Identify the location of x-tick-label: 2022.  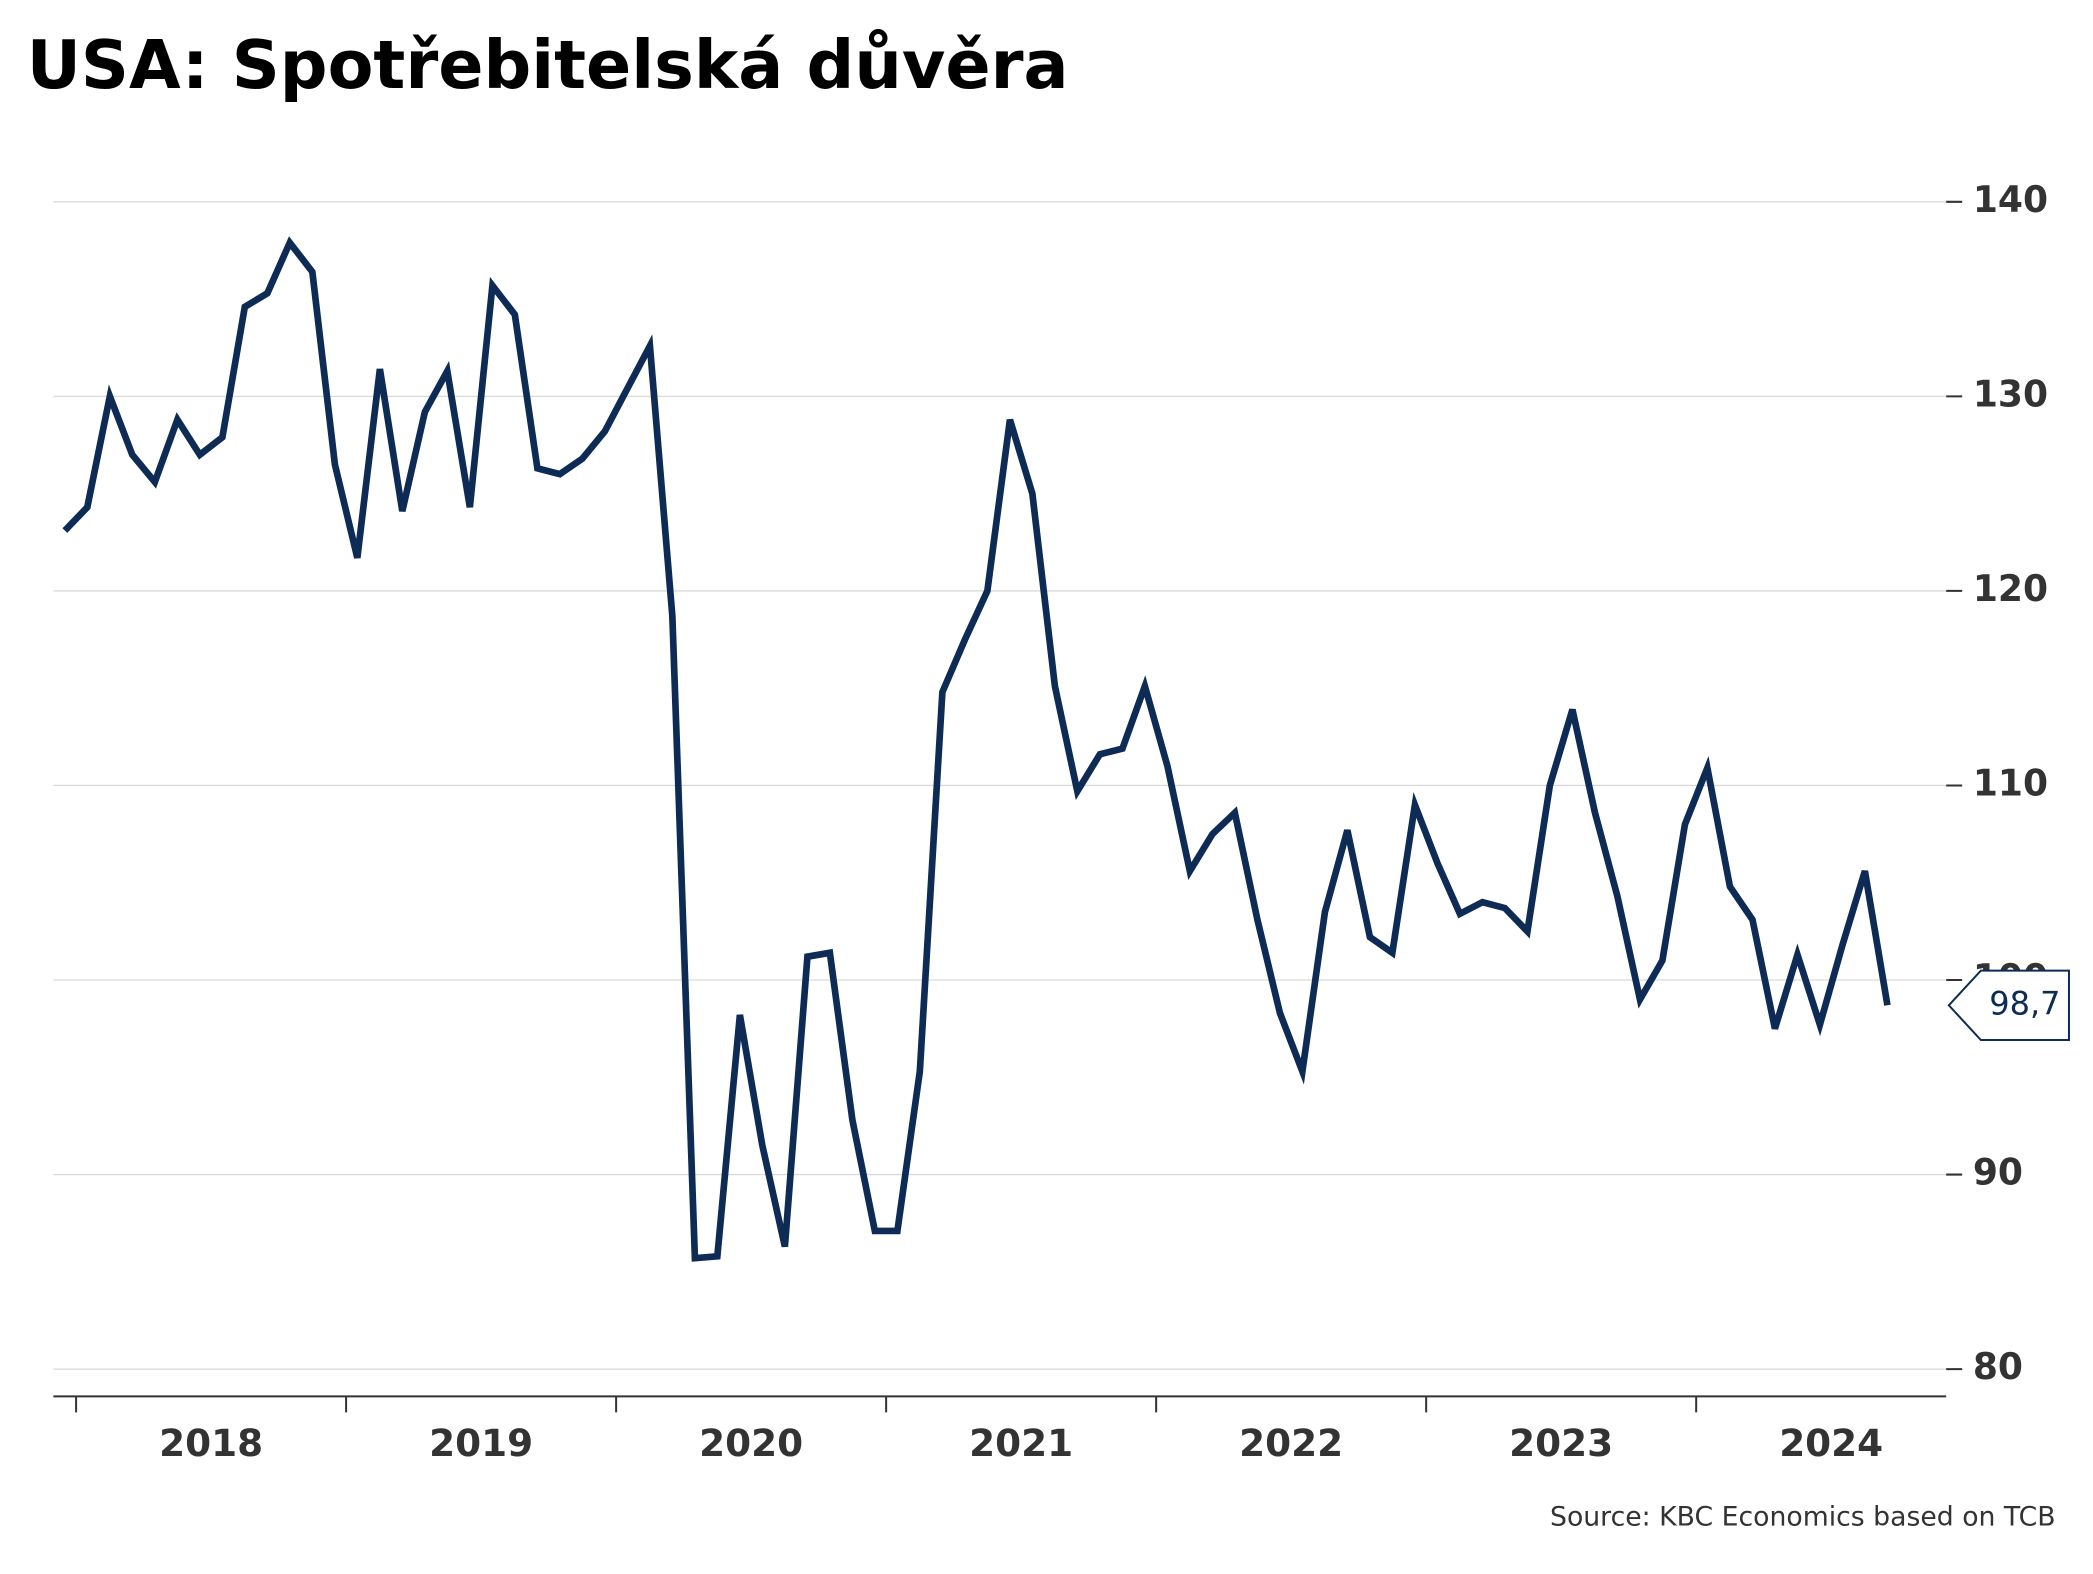
(1291, 1443).